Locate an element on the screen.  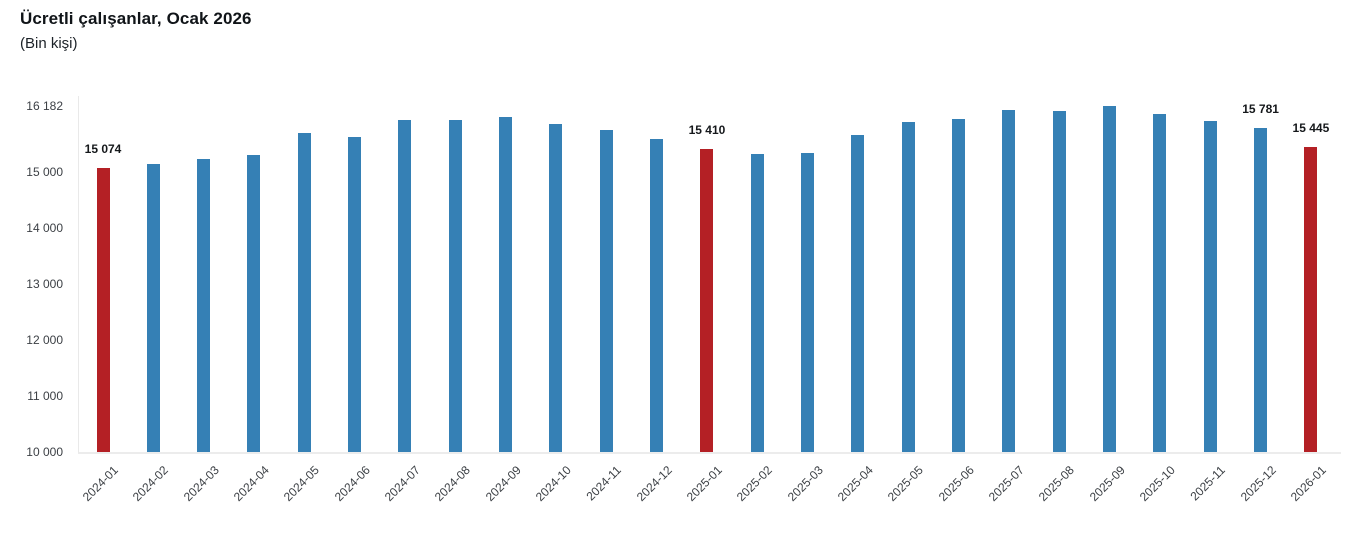
chart-title: Ücretli çalışanlar, Ocak 2026 is located at coordinates (136, 18).